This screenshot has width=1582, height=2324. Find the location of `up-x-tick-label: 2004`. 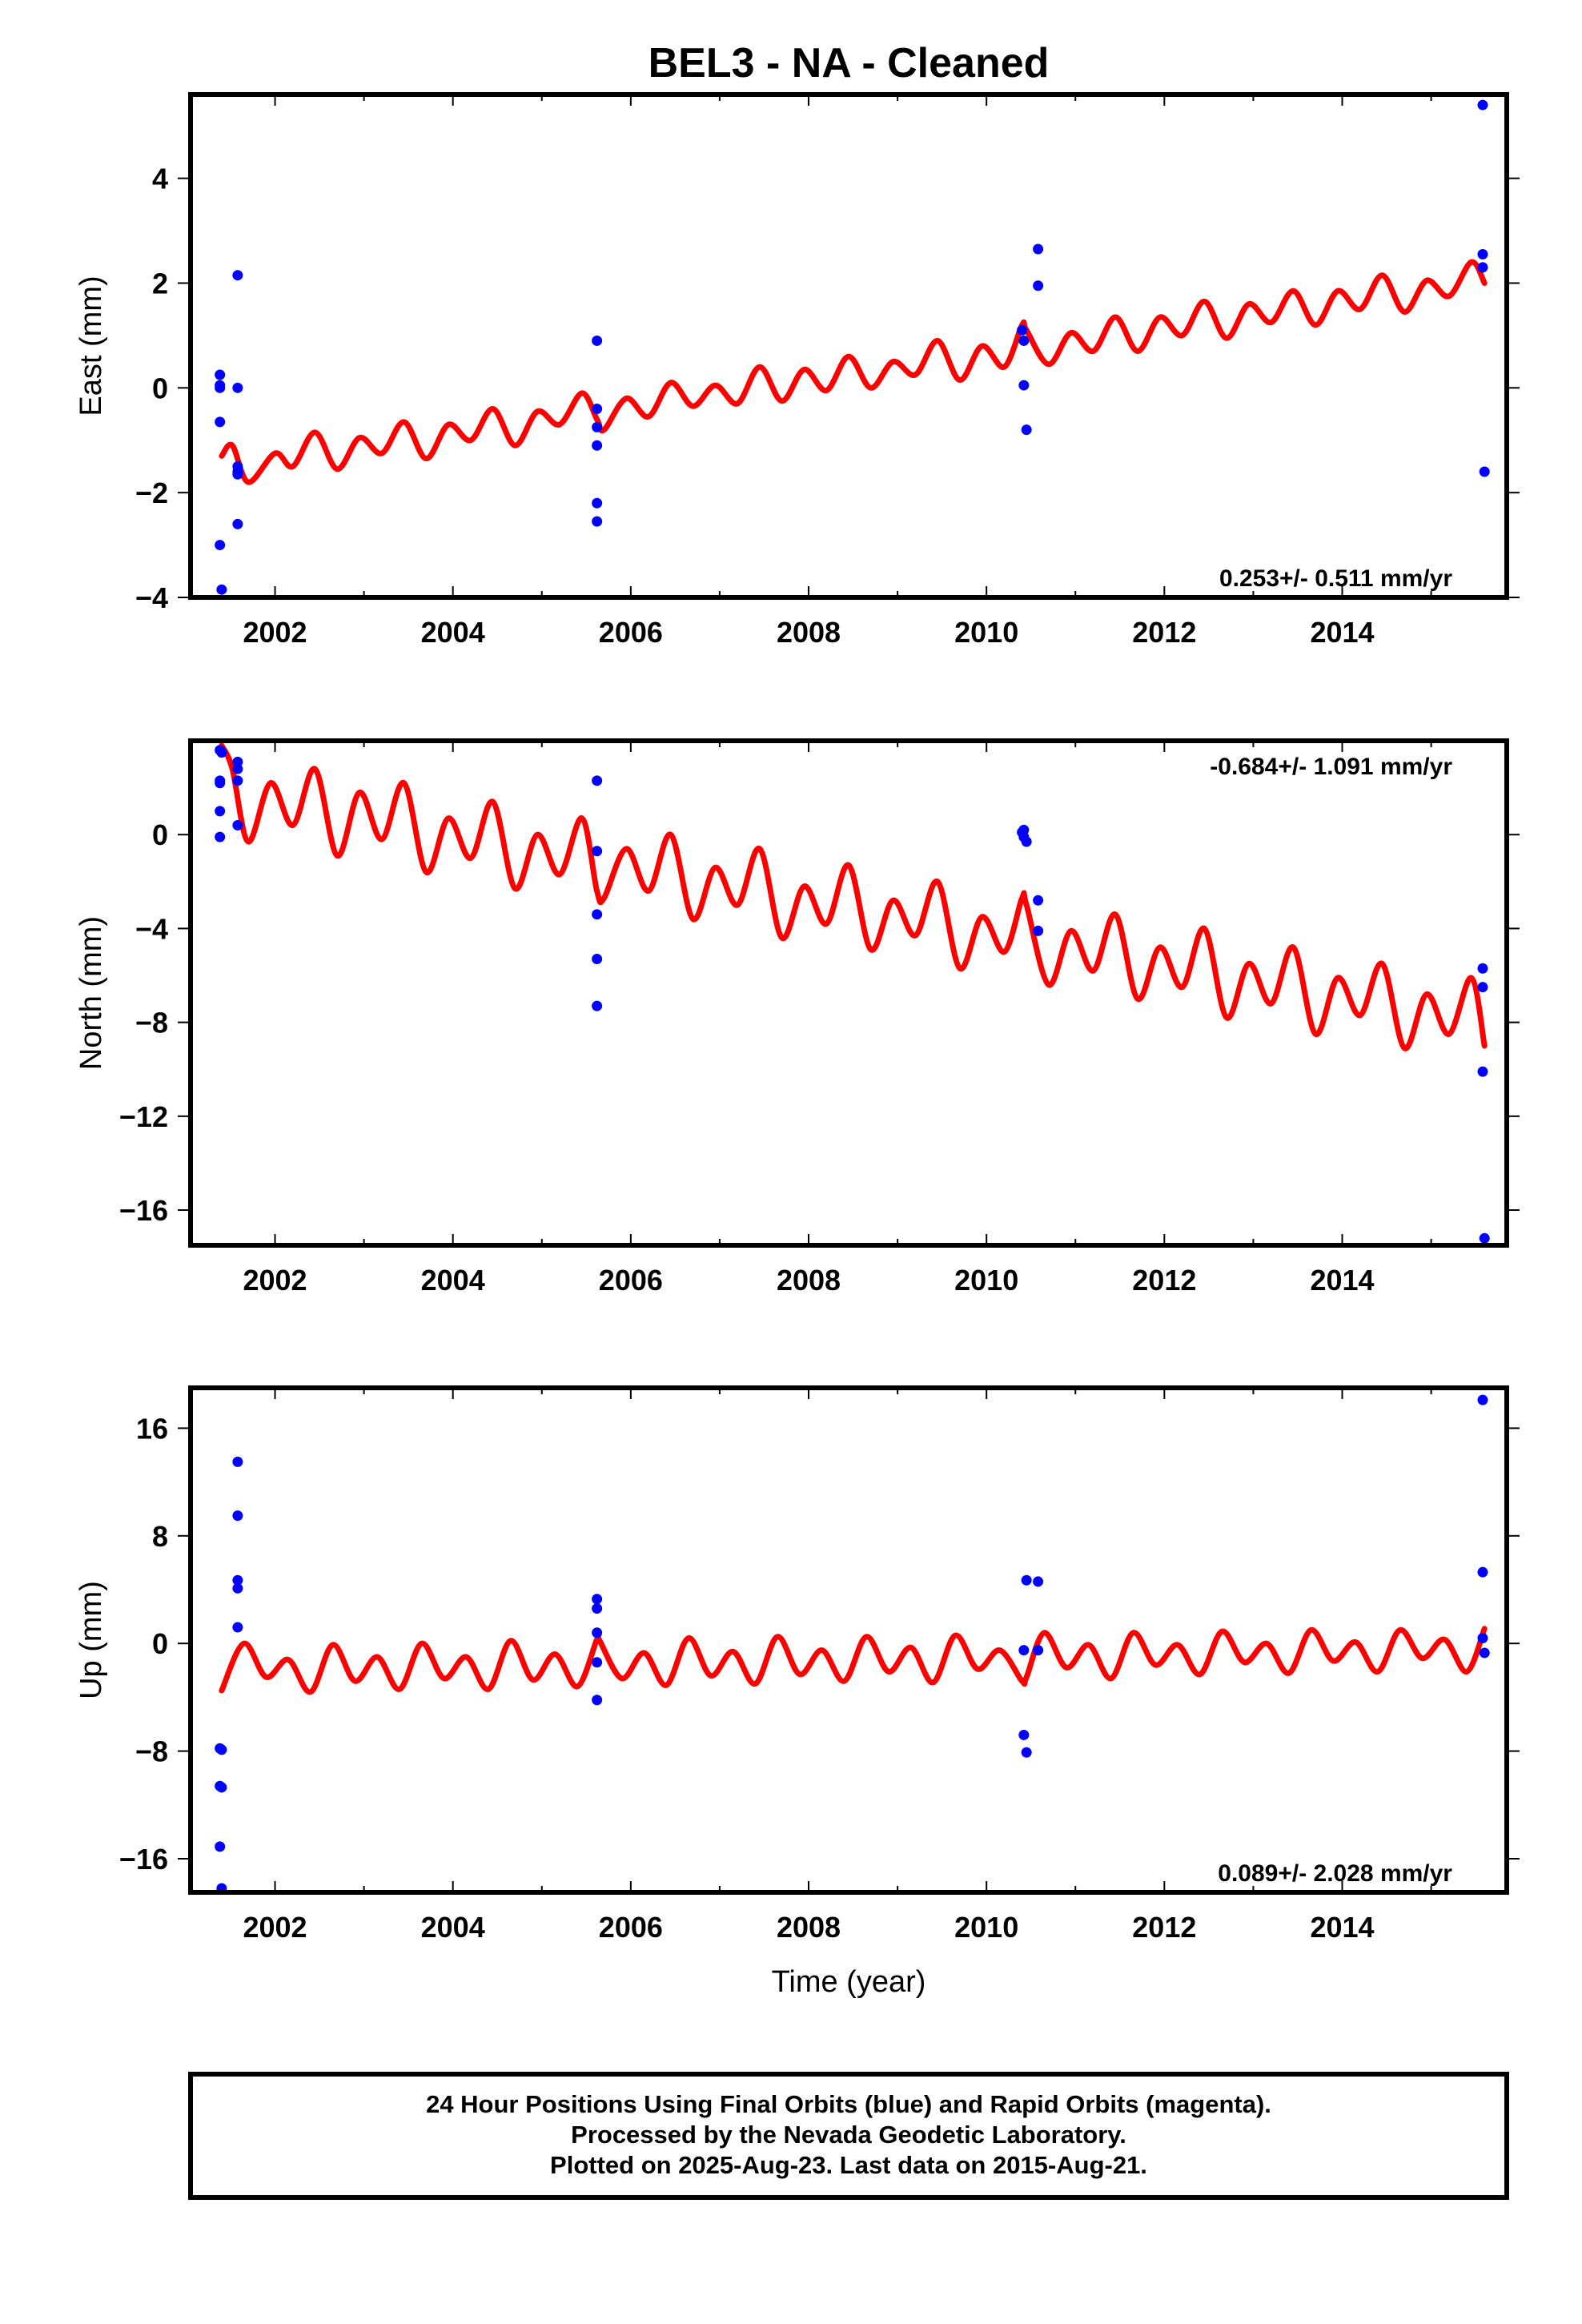

up-x-tick-label: 2004 is located at coordinates (453, 1927).